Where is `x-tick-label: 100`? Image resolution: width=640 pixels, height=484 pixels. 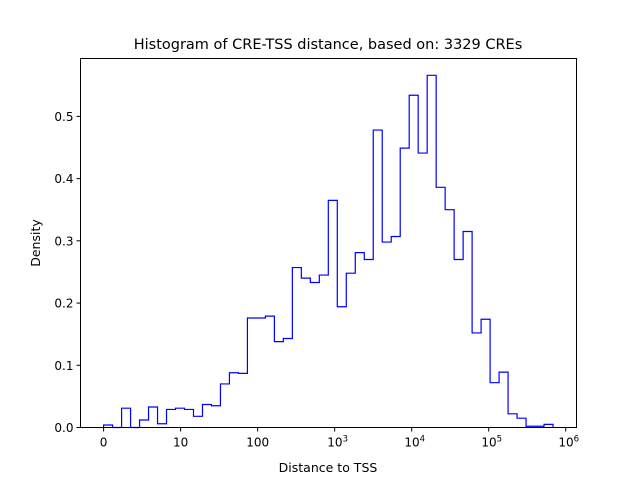 x-tick-label: 100 is located at coordinates (257, 443).